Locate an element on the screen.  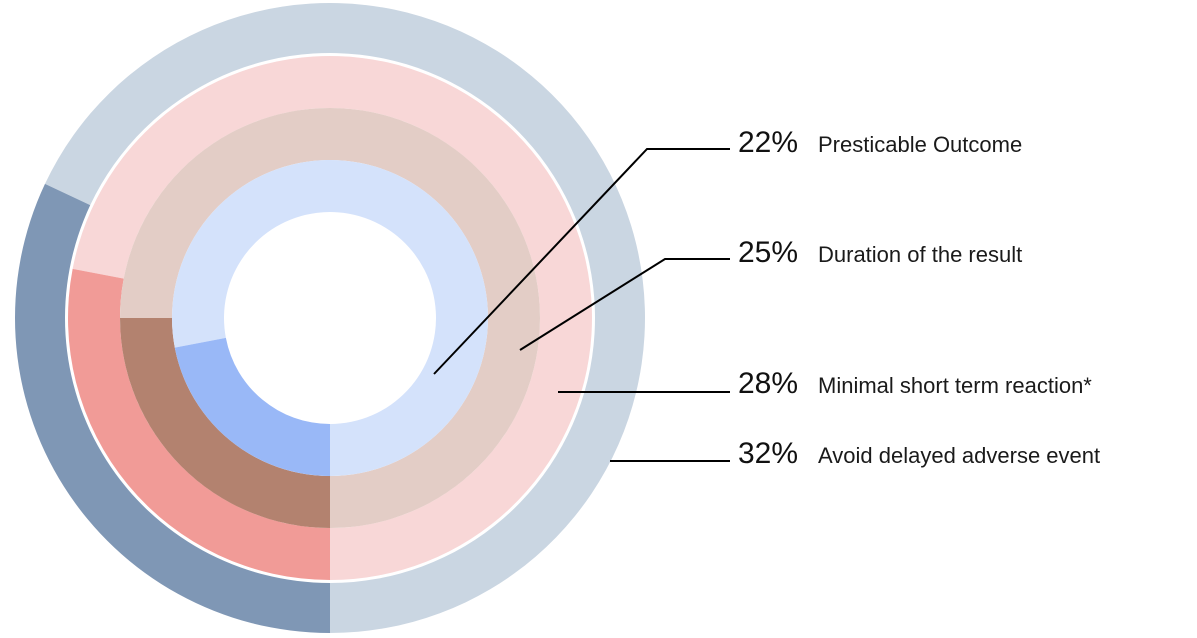
percent-label-presticable-outcome: 22% is located at coordinates (768, 142).